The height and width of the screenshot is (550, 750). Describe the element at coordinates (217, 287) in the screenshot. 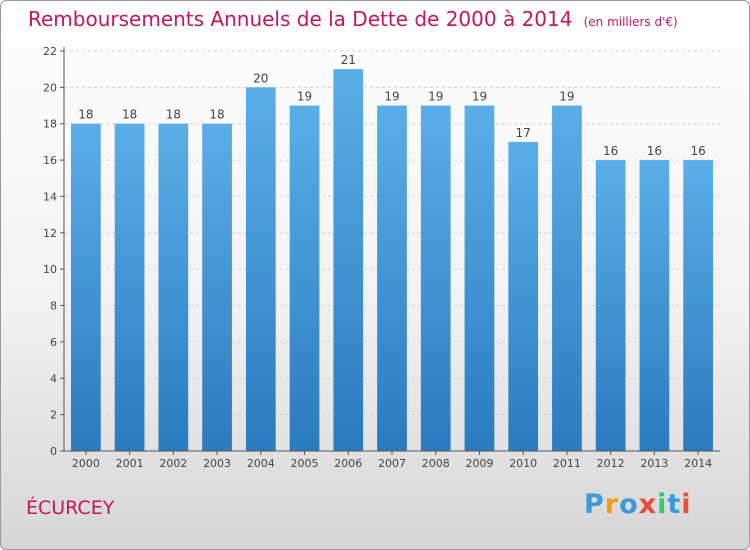

I see `bar-2003` at that location.